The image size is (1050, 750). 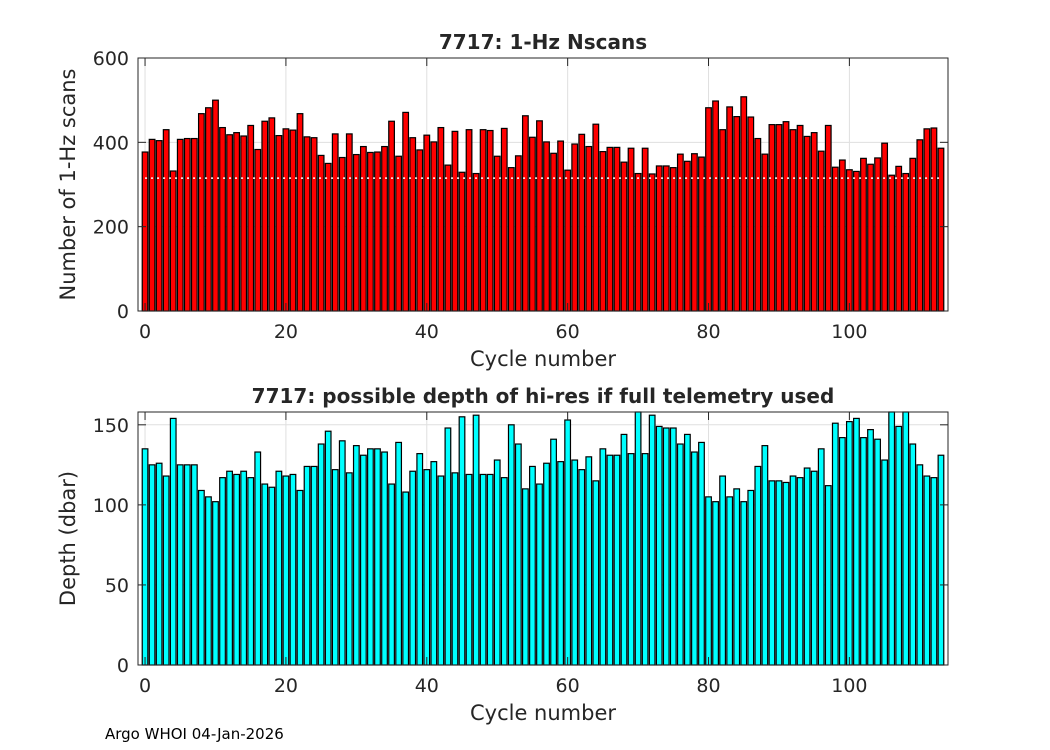 What do you see at coordinates (145, 332) in the screenshot?
I see `x-tick-label: 0` at bounding box center [145, 332].